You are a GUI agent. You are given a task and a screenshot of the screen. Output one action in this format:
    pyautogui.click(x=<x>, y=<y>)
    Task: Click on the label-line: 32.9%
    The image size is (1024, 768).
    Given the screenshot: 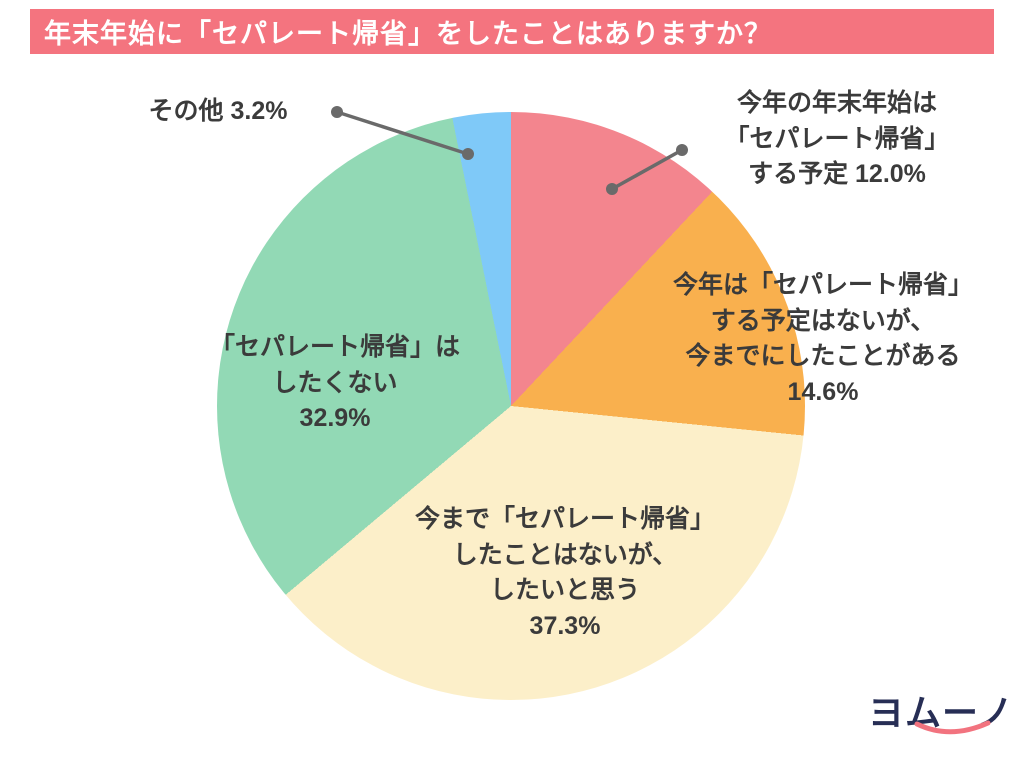 What is the action you would take?
    pyautogui.click(x=335, y=418)
    